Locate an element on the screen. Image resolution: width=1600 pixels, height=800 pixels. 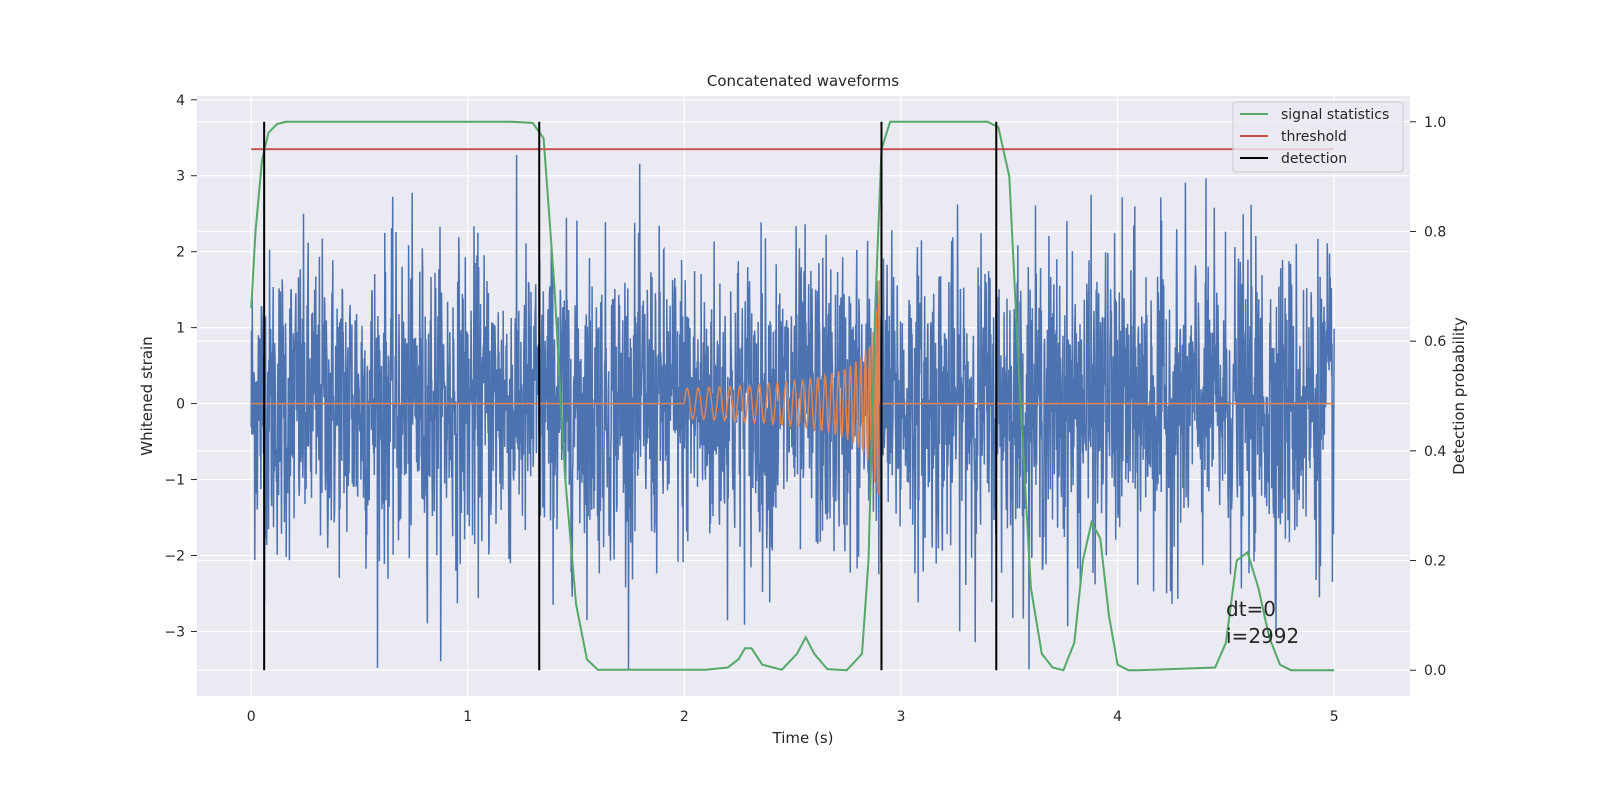
y-tick-label: −1 is located at coordinates (174, 481).